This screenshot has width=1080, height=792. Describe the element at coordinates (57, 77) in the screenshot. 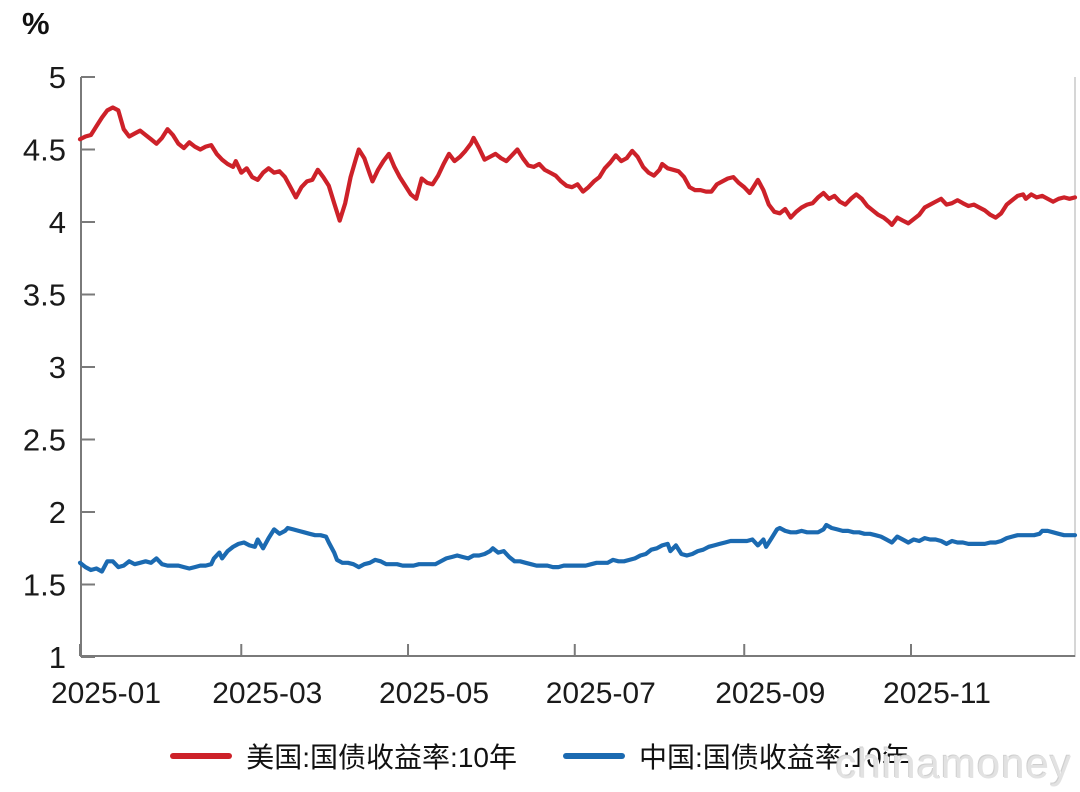

I see `y-axis-tick-label: 5` at that location.